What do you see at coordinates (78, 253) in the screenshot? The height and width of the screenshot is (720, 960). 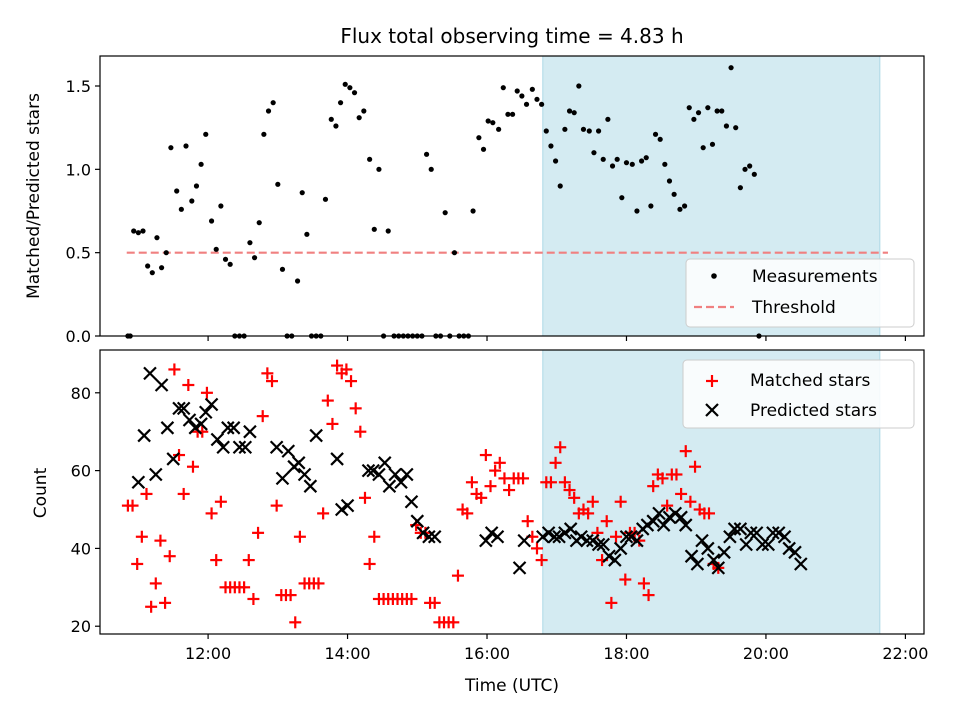 I see `y-tick-label: 0.5` at bounding box center [78, 253].